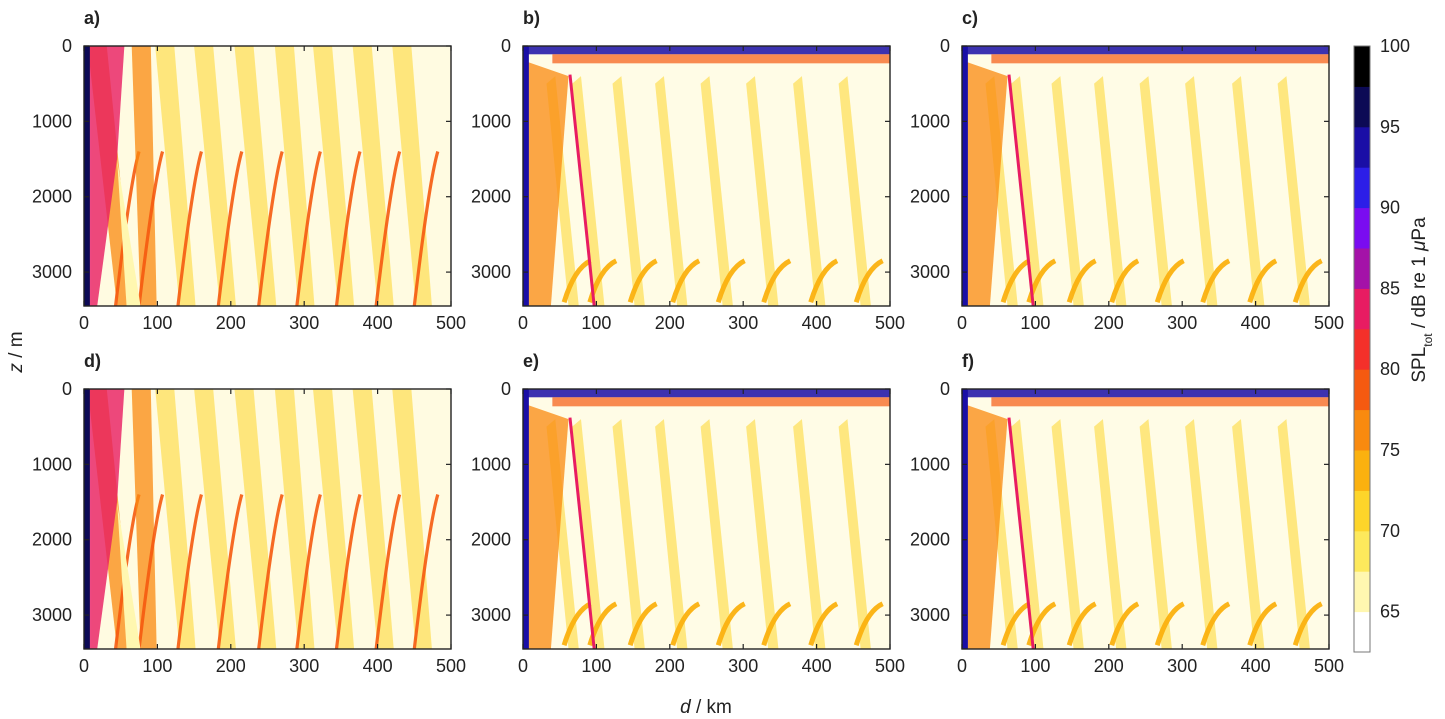 This screenshot has width=1445, height=719. Describe the element at coordinates (231, 666) in the screenshot. I see `x-tick-label: 200` at that location.